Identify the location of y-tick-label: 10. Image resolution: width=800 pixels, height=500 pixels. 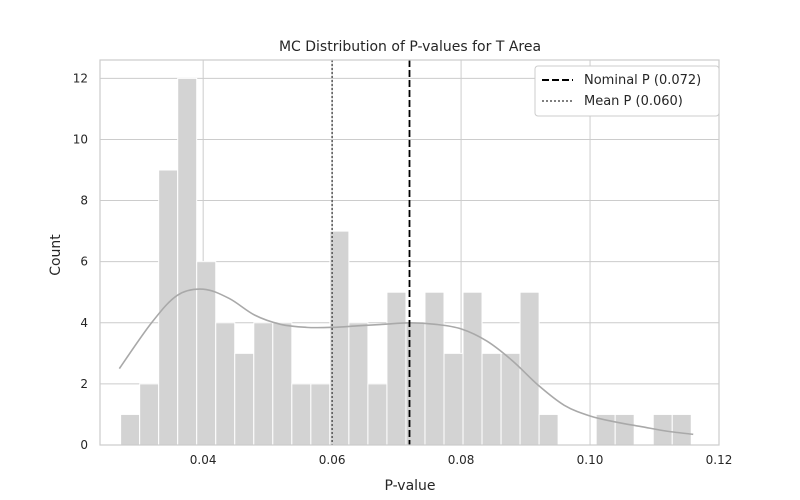
(80, 139).